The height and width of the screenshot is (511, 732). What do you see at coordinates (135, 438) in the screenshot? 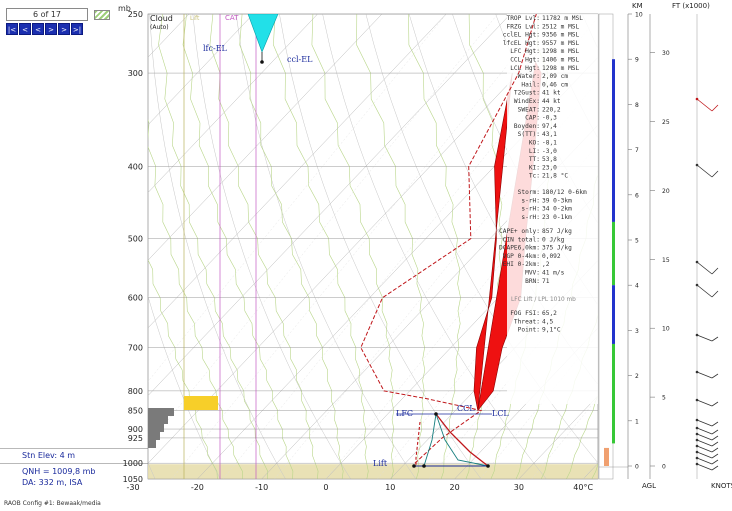
I see `pressure-tick-label: 925` at bounding box center [135, 438].